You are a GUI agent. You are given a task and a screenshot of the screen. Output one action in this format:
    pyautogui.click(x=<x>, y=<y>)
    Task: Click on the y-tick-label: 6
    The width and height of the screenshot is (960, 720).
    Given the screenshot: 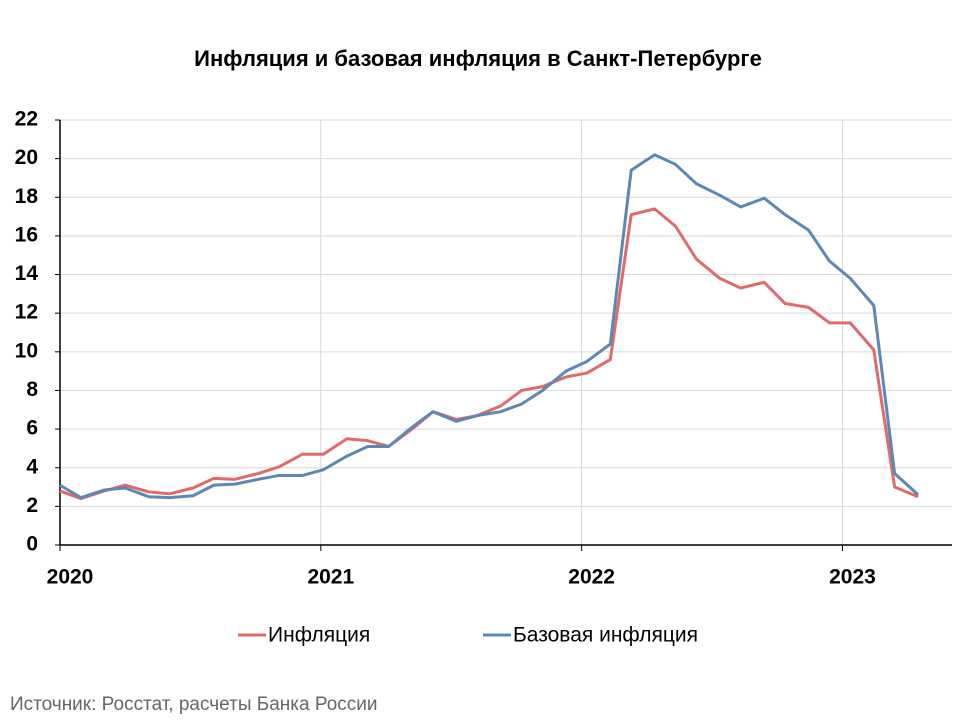 What is the action you would take?
    pyautogui.click(x=32, y=428)
    